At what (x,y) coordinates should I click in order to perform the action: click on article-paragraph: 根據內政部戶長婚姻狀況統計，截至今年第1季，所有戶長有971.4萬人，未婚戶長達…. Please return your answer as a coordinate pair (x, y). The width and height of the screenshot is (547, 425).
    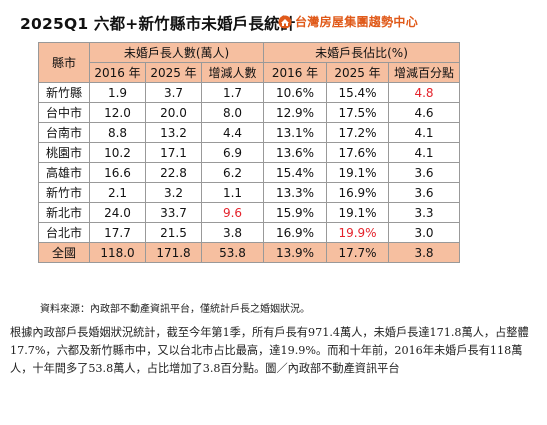
    Looking at the image, I should click on (269, 350).